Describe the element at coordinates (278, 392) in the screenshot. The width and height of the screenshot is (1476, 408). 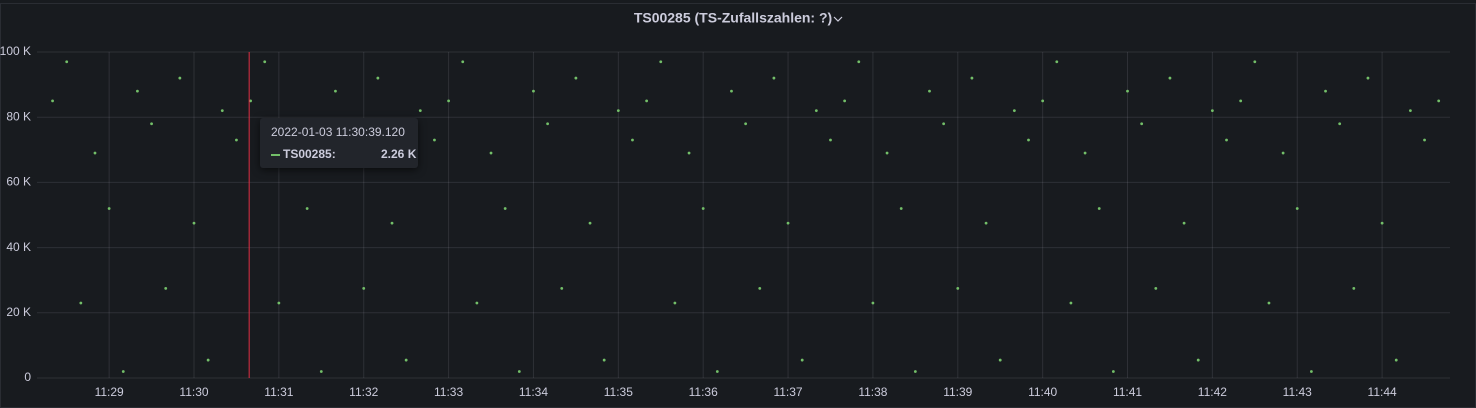
I see `x-tick-label: 11:31` at that location.